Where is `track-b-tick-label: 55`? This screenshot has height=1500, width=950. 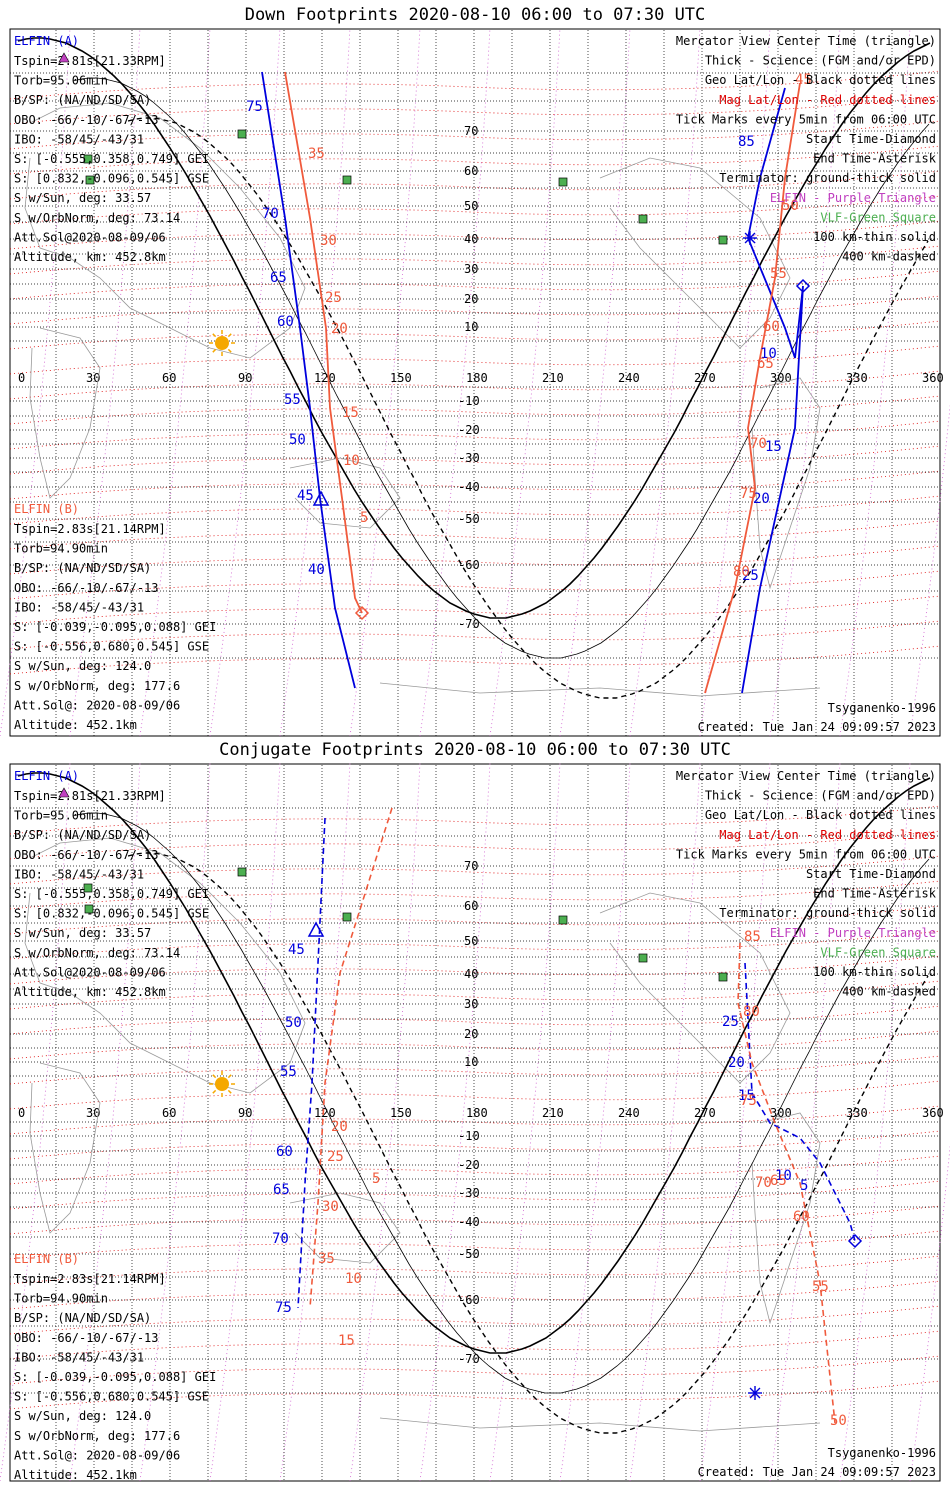 track-b-tick-label: 55 is located at coordinates (820, 1287).